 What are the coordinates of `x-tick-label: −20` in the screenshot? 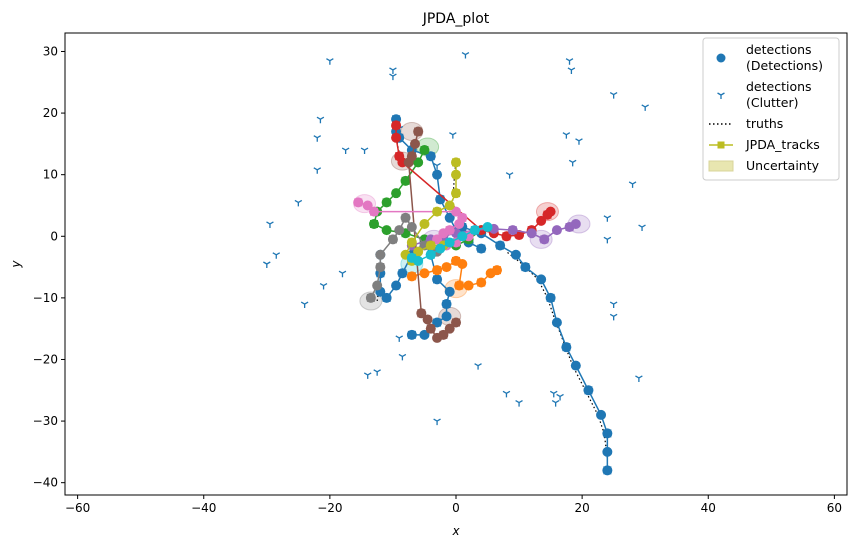 It's located at (329, 508).